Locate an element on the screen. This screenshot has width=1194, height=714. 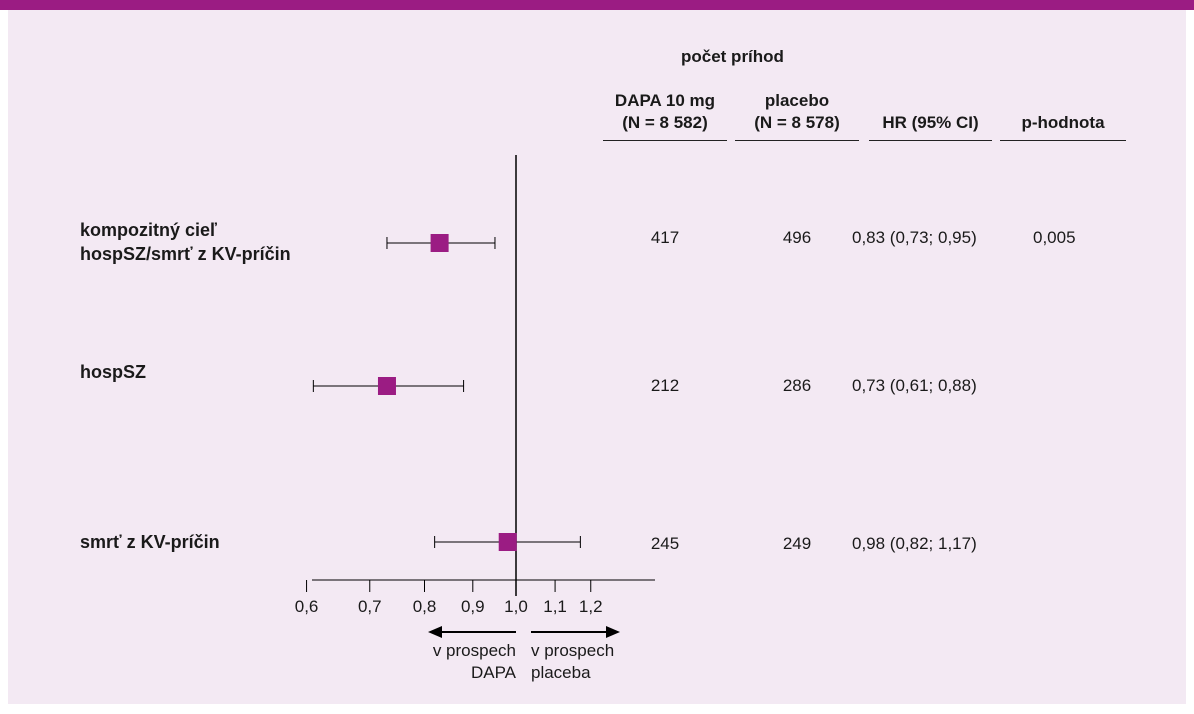
col-header-placebo-n: (N = 8 578) is located at coordinates (797, 122).